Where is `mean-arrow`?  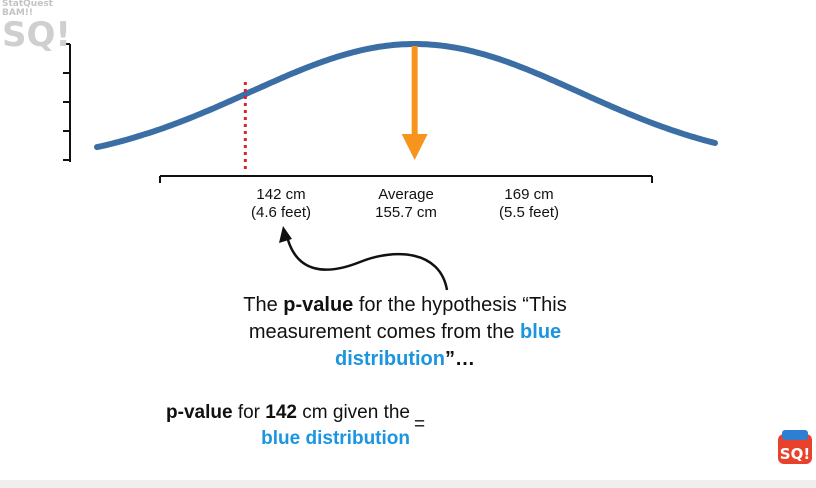 mean-arrow is located at coordinates (414, 103).